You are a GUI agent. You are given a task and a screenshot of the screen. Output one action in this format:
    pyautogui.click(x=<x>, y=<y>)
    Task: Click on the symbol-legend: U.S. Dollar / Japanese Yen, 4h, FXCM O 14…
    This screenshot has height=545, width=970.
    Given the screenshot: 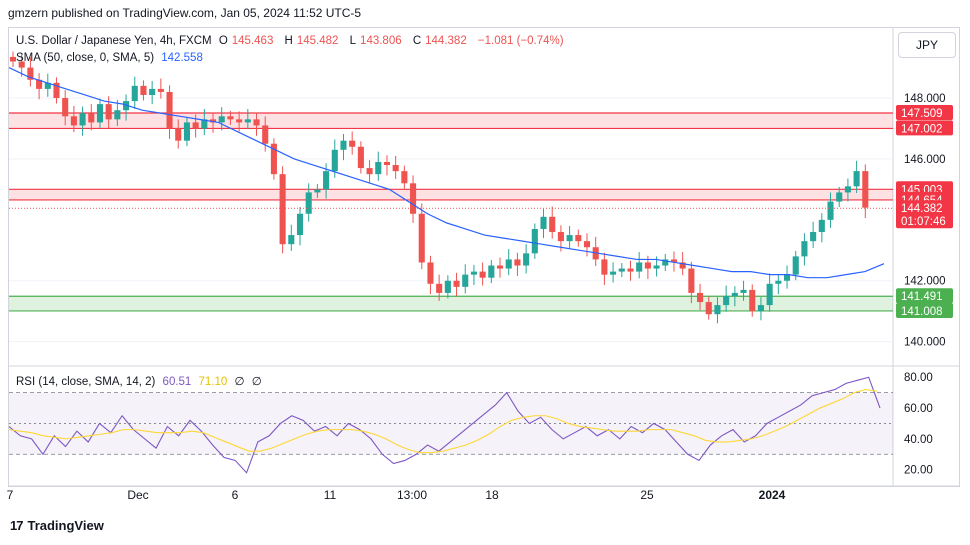 What is the action you would take?
    pyautogui.click(x=292, y=41)
    